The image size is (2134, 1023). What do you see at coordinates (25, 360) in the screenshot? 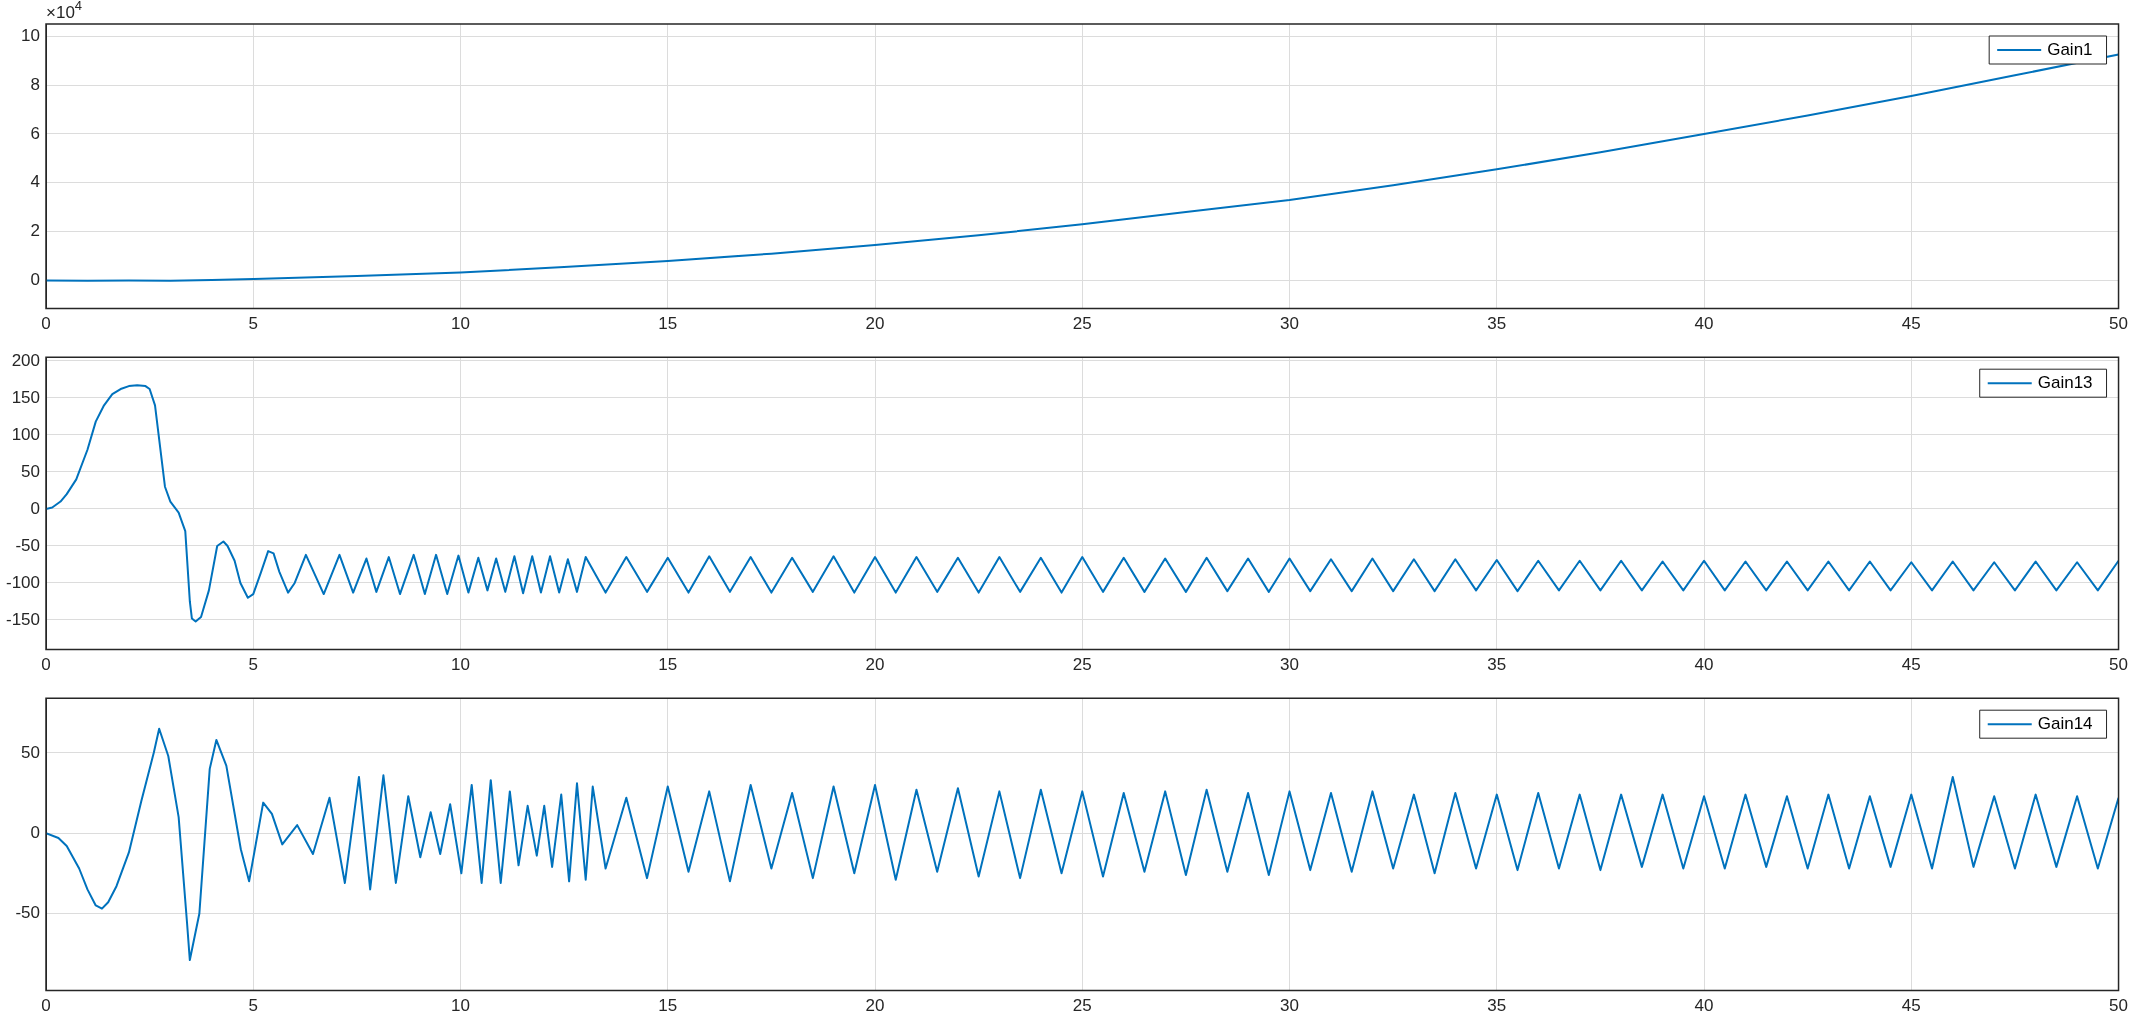
I see `y-tick-label: 200` at bounding box center [25, 360].